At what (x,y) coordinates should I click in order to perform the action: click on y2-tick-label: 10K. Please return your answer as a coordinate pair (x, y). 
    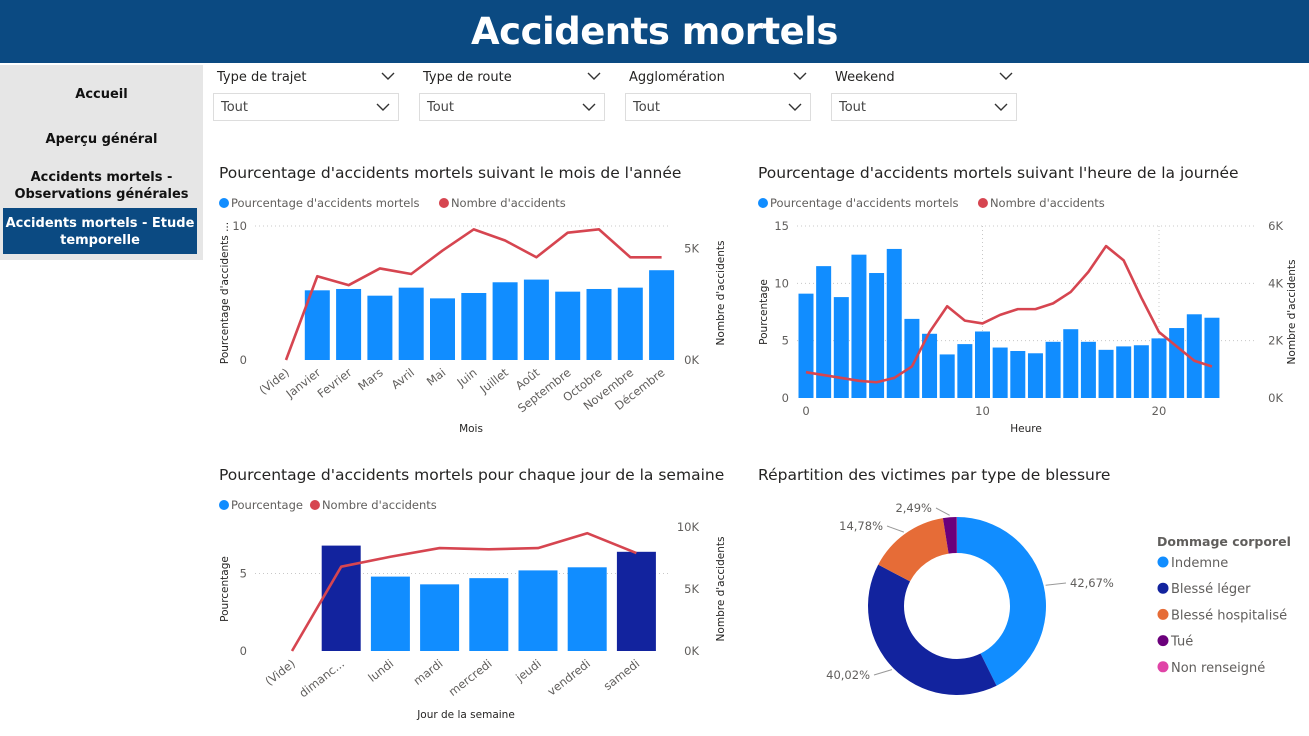
    Looking at the image, I should click on (688, 527).